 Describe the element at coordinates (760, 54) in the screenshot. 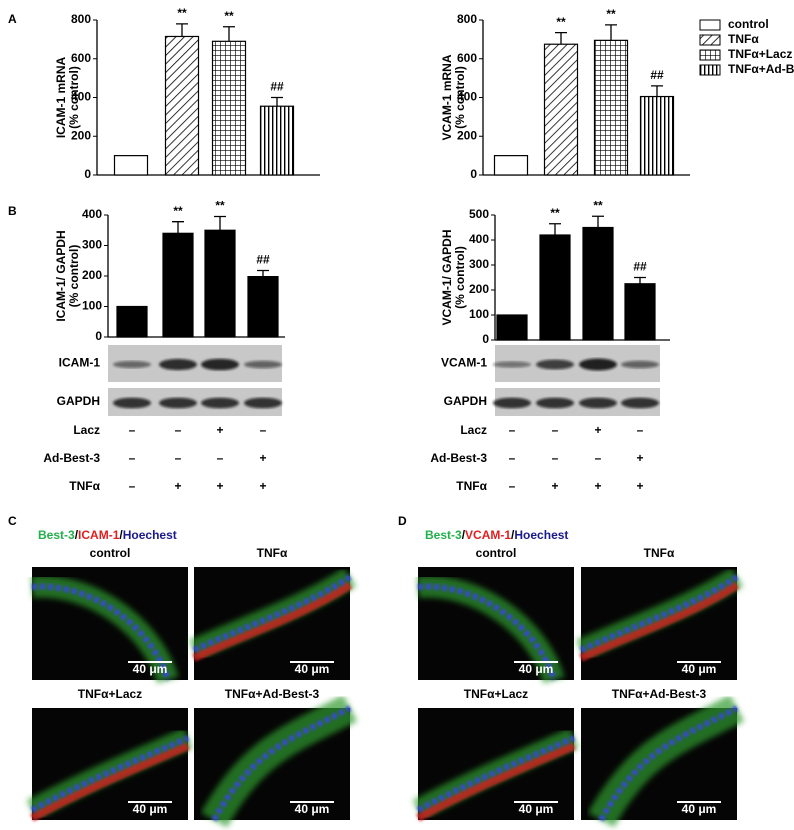

I see `legend-label: TNFα+Lacz` at that location.